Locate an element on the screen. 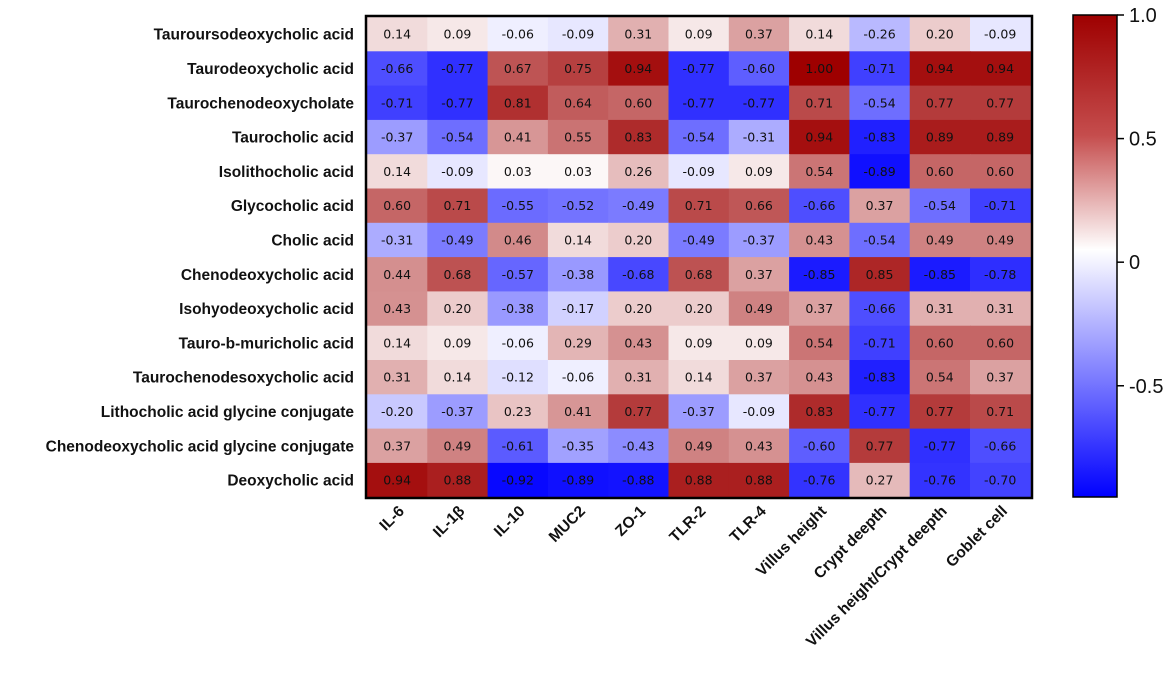  colorbar-tick-label: 1.0 is located at coordinates (1143, 16).